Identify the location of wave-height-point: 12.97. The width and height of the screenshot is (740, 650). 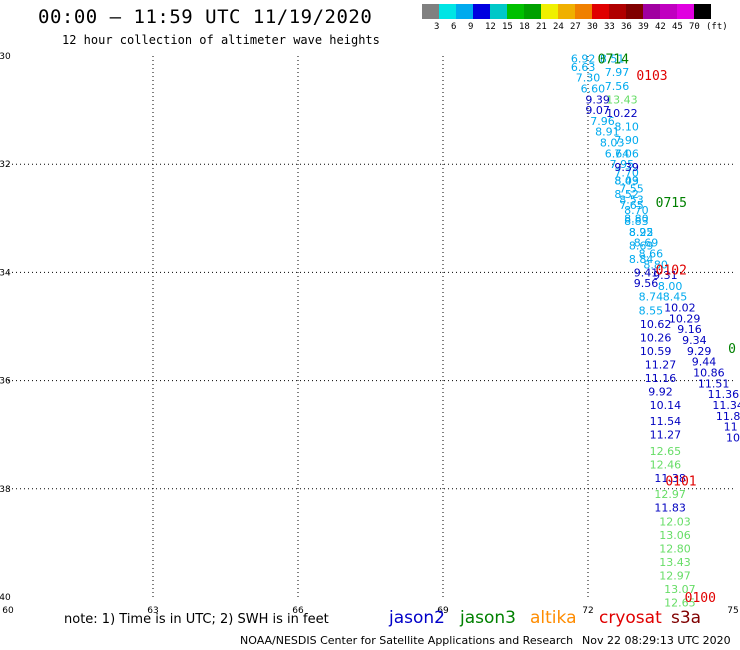
(670, 494).